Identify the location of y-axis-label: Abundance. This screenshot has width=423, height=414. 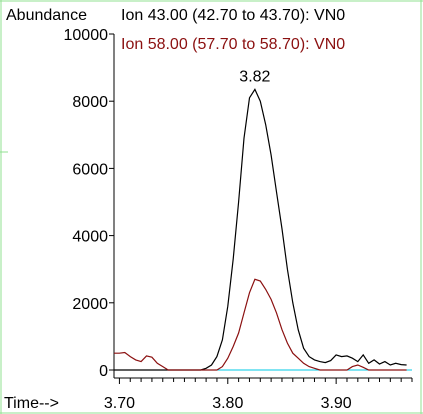
(46, 15).